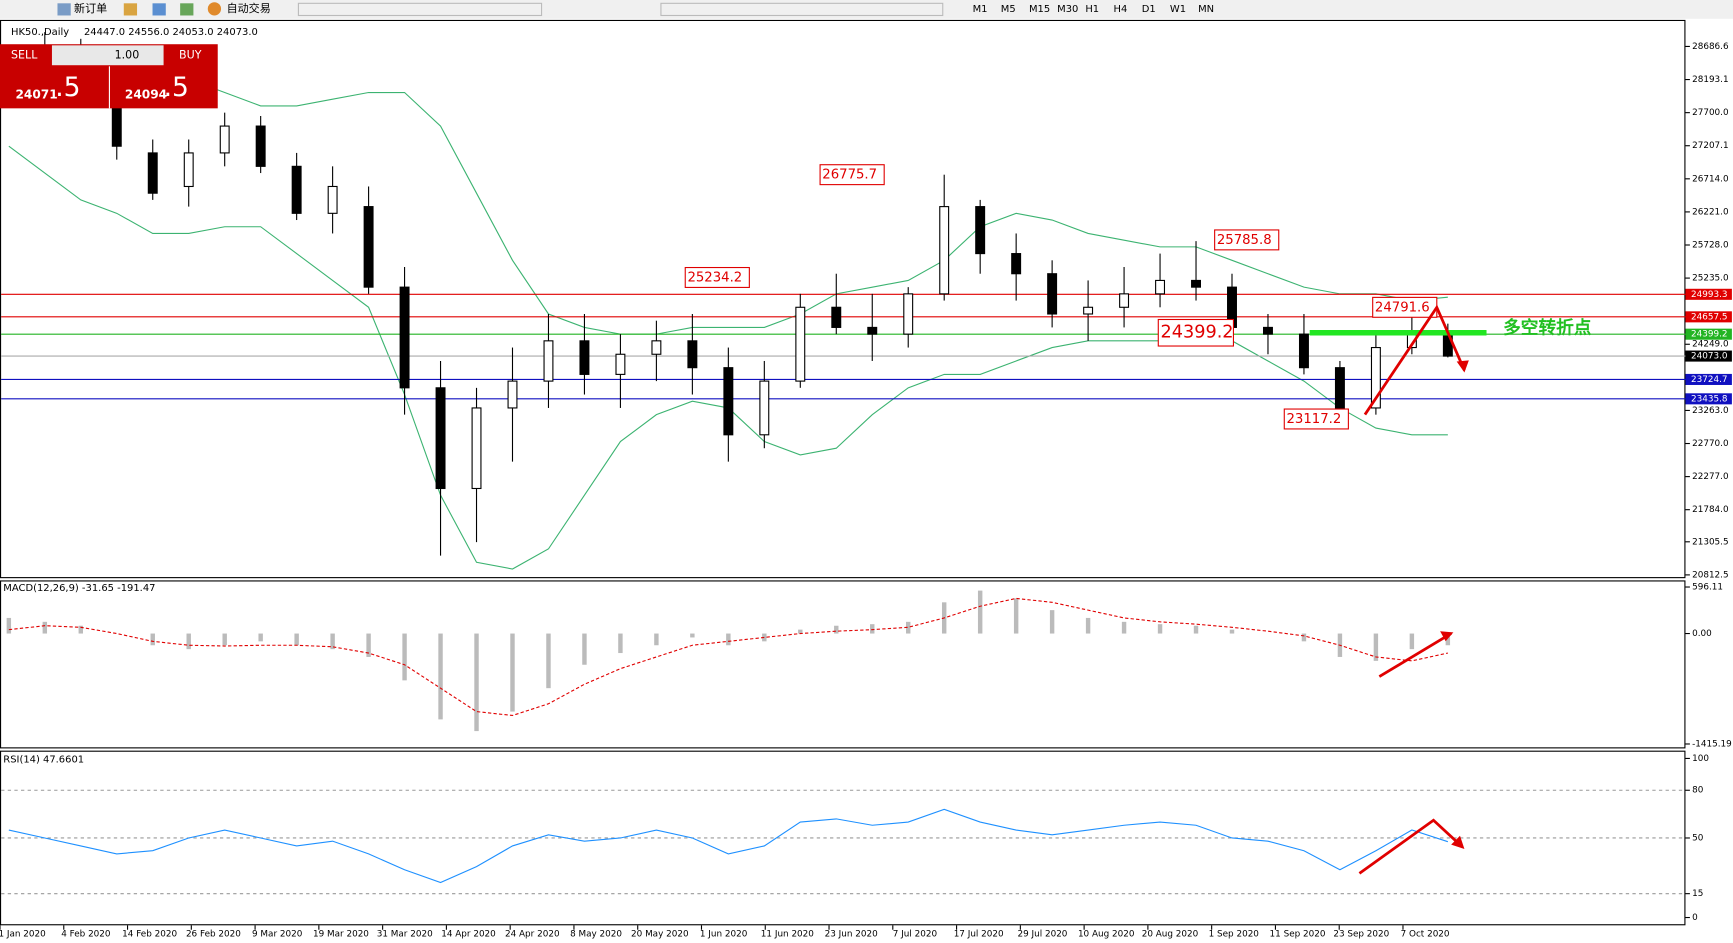  I want to click on y-tick-label: 24249.0, so click(1710, 345).